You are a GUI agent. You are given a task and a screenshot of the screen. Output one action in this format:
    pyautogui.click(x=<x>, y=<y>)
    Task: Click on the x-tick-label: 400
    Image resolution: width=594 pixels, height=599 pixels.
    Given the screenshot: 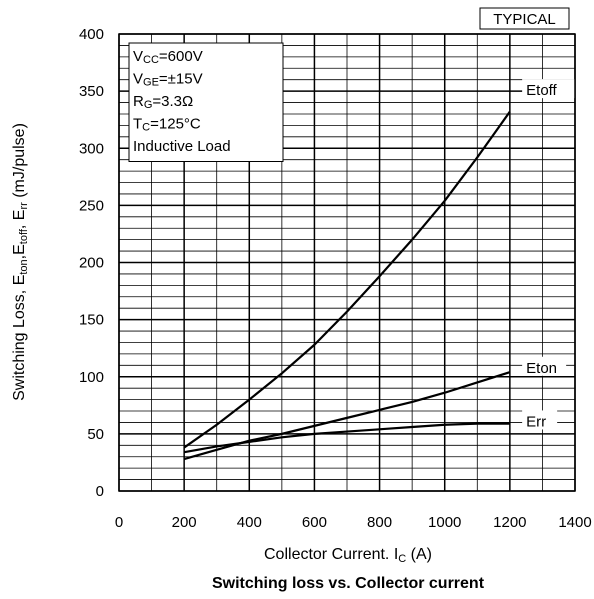 What is the action you would take?
    pyautogui.click(x=249, y=522)
    